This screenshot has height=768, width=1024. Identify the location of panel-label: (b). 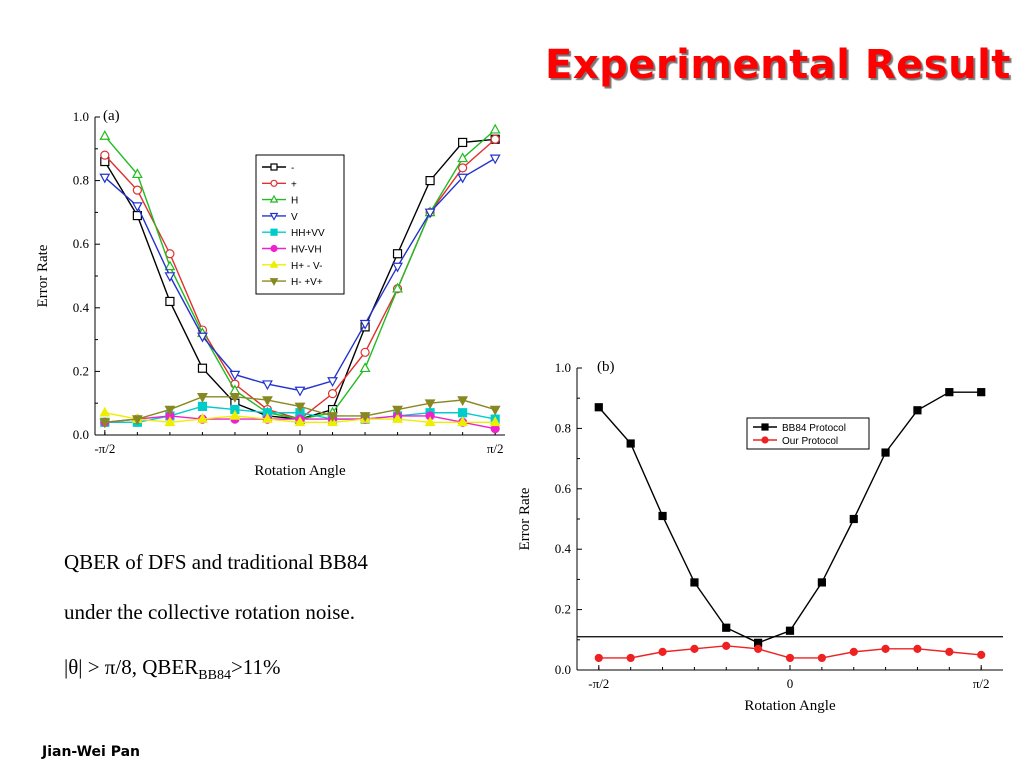
(606, 367).